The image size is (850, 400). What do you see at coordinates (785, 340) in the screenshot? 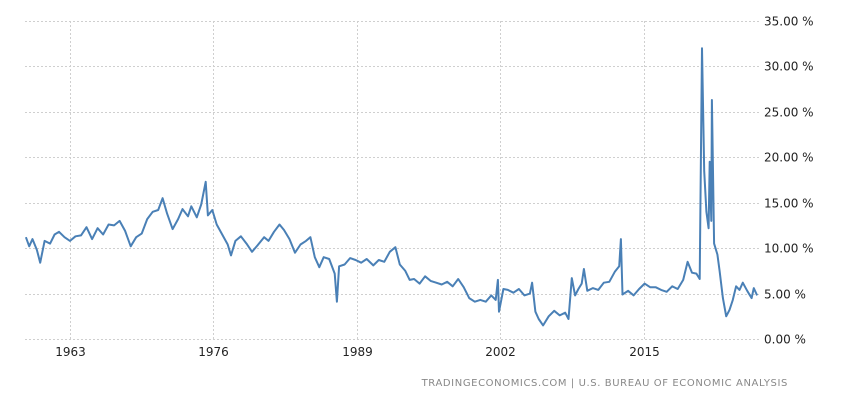
I see `y-tick-label: 0.00 %` at bounding box center [785, 340].